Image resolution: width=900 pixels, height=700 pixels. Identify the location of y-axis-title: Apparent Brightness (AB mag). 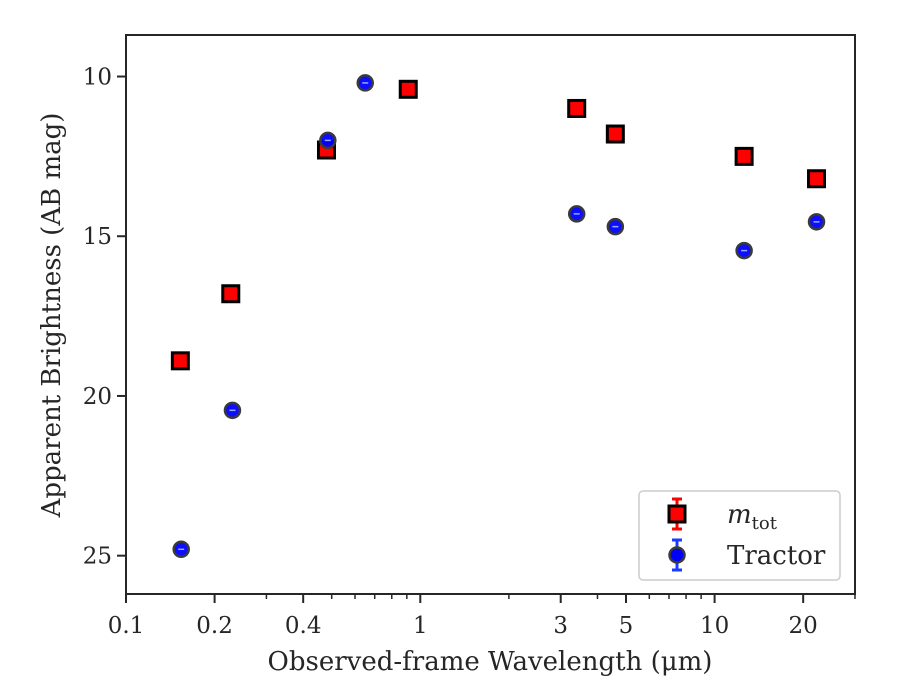
(52, 316).